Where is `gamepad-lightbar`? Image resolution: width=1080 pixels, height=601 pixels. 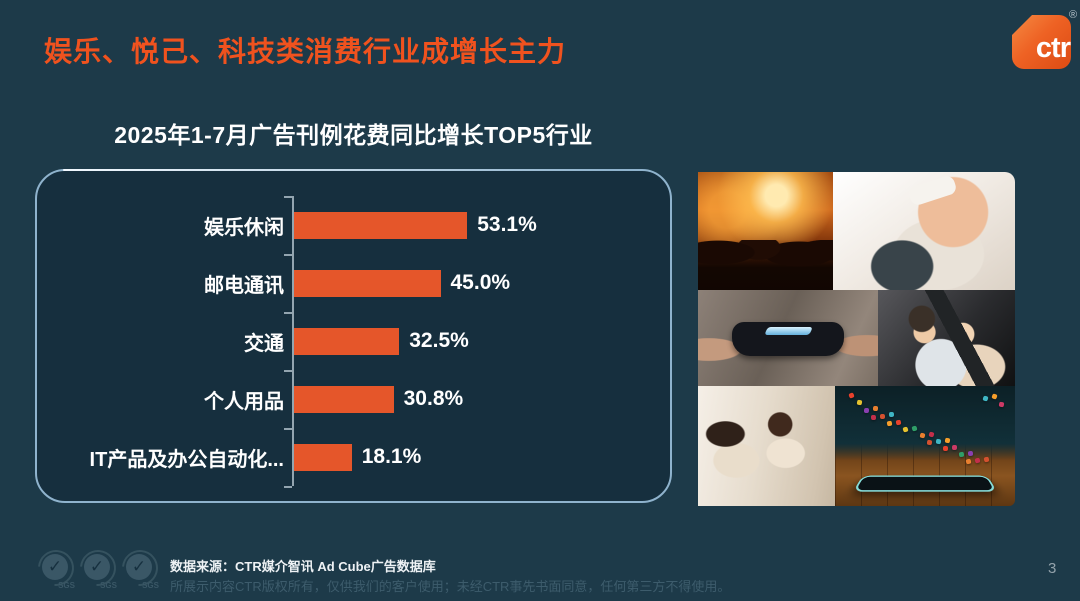
gamepad-lightbar is located at coordinates (788, 331).